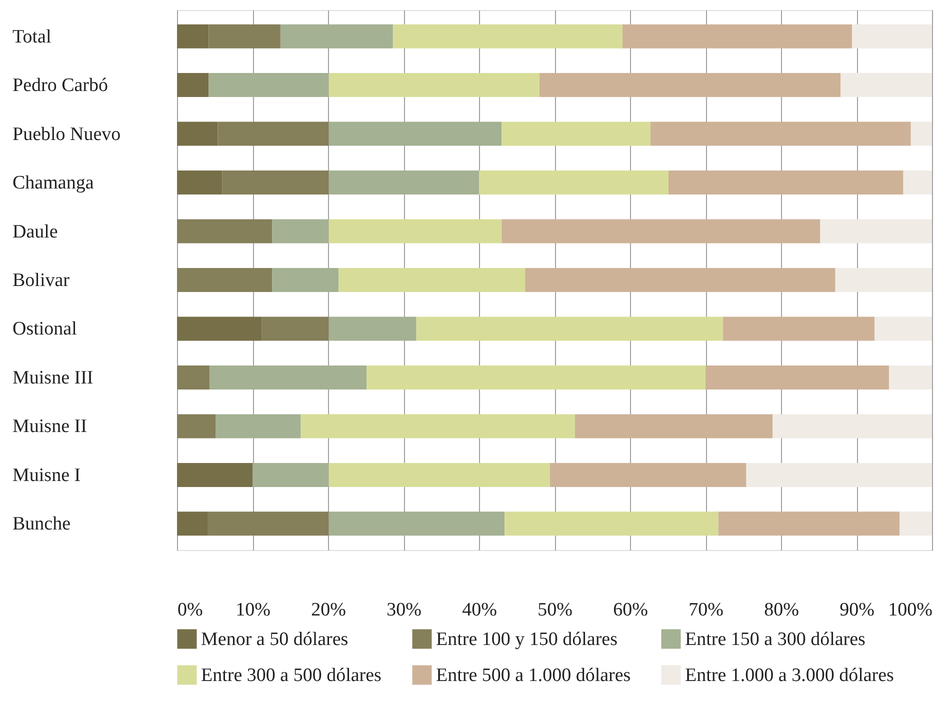 This screenshot has width=938, height=704. Describe the element at coordinates (706, 610) in the screenshot. I see `x-tick-label: 70%` at that location.